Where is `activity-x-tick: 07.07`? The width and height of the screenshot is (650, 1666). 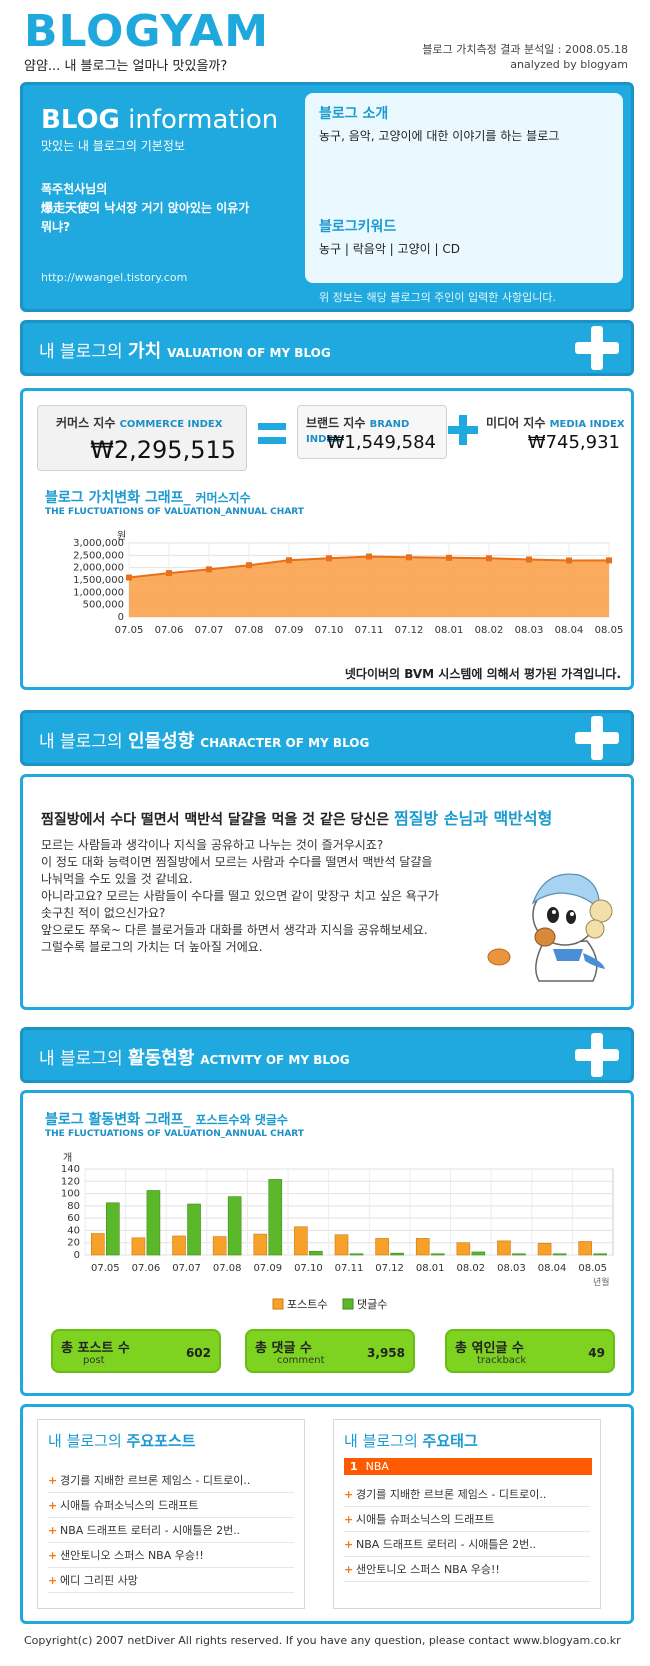 activity-x-tick: 07.07 is located at coordinates (186, 1268).